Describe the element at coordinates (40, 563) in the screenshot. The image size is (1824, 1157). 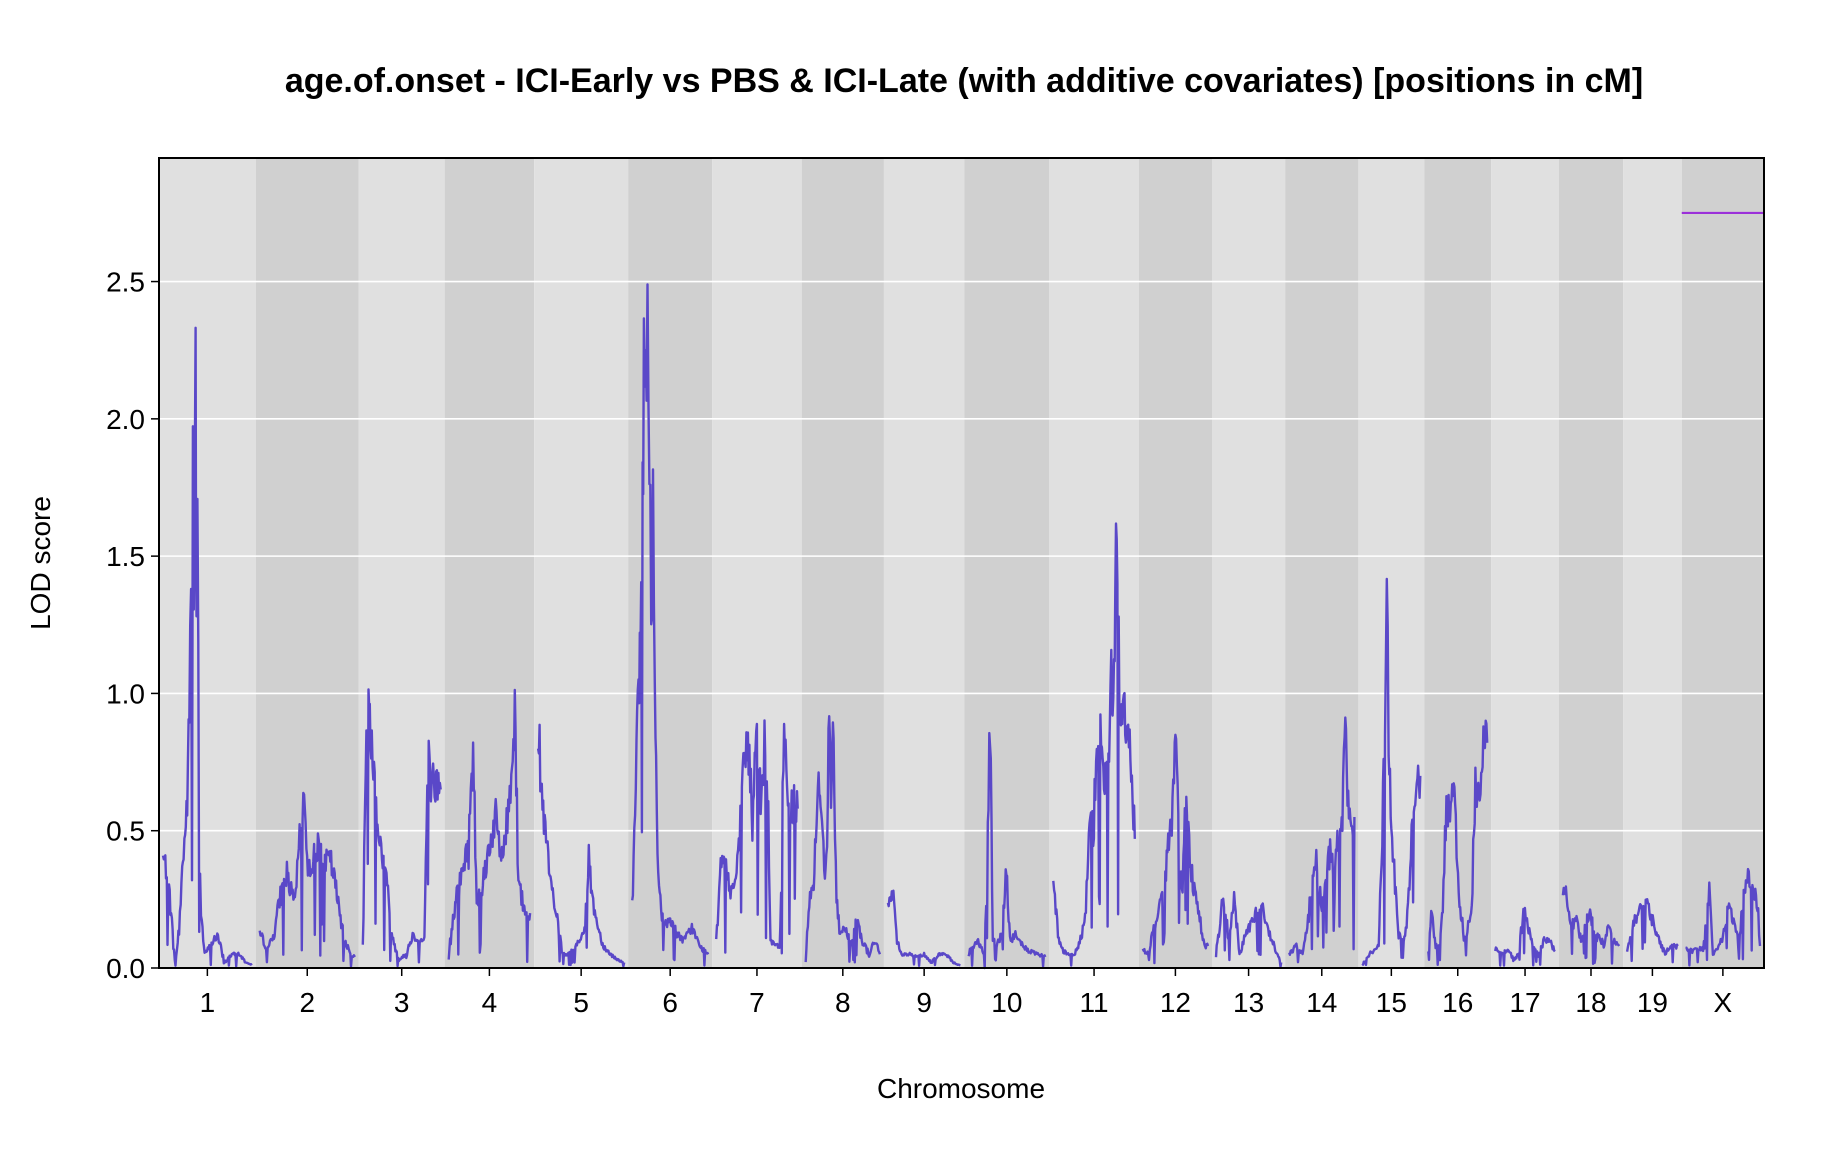
I see `y-axis-label: LOD score` at that location.